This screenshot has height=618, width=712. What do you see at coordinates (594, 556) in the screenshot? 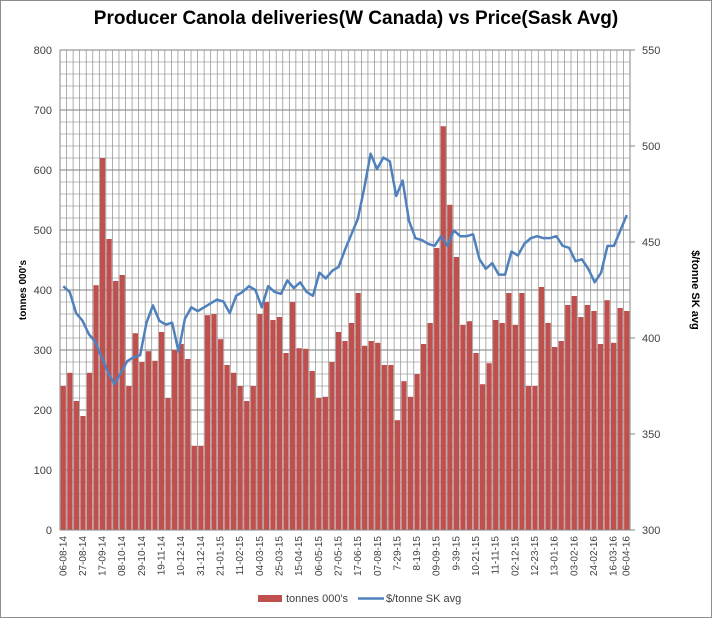
I see `x-tick-label: 24-02-16` at bounding box center [594, 556].